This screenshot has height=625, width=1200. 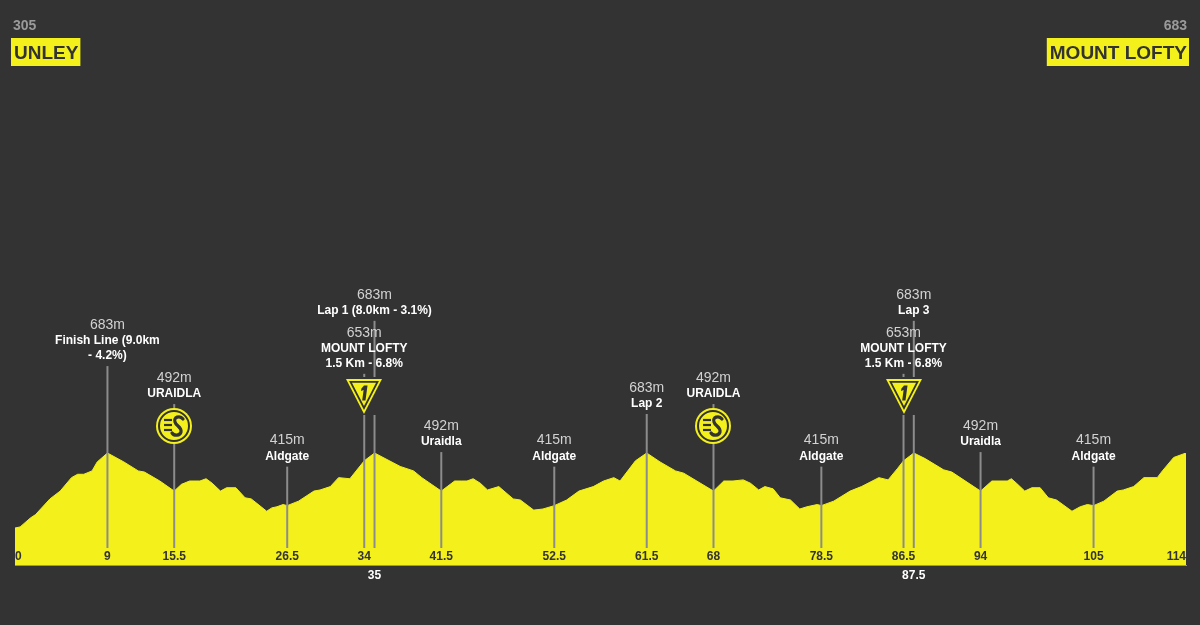 I want to click on x-tick-label: 9, so click(x=108, y=556).